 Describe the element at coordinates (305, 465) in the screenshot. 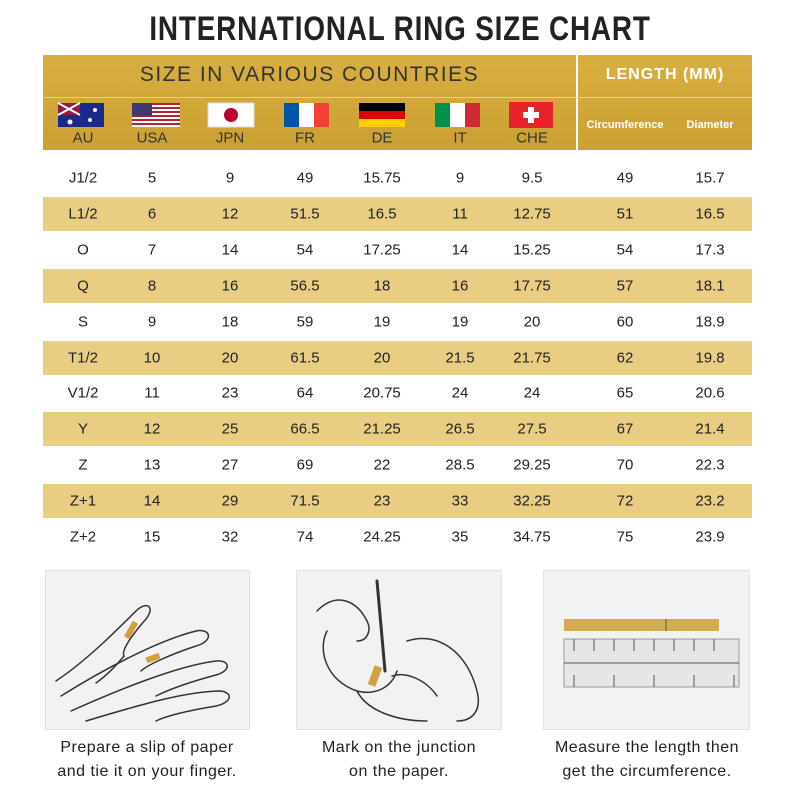

I see `table-cell: 69` at that location.